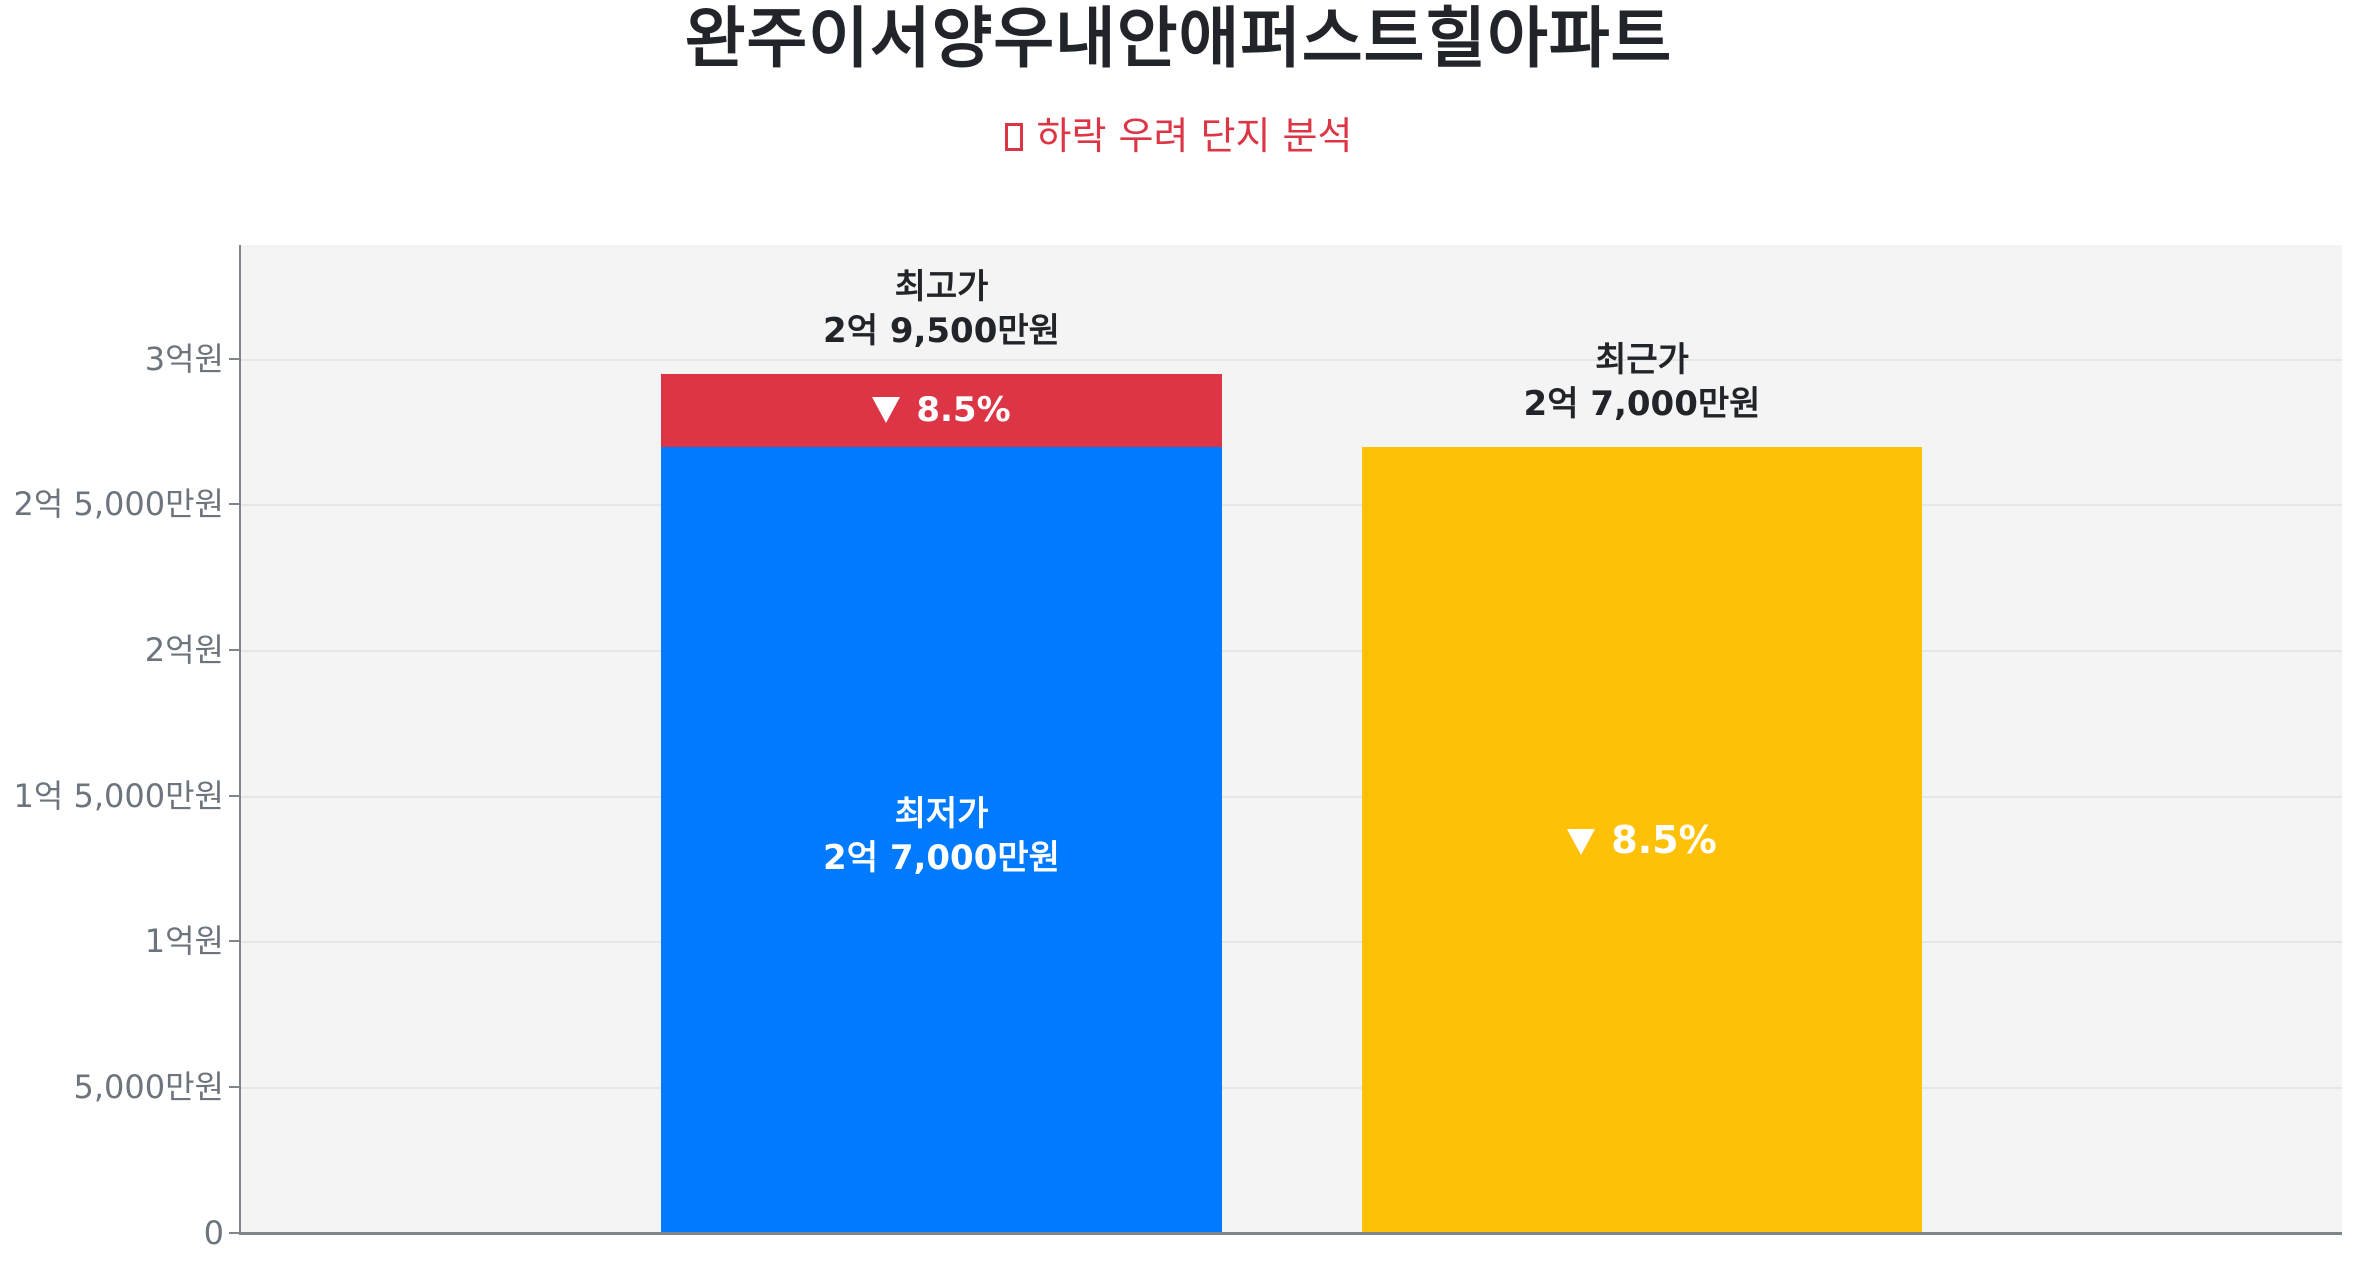  I want to click on bar-drop-segment, so click(941, 410).